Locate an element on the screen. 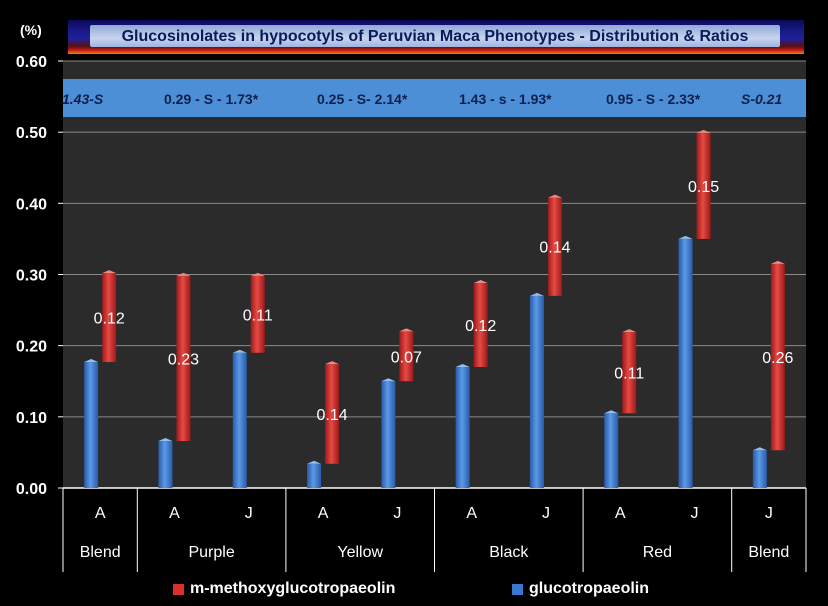 This screenshot has height=606, width=828. ratio-label: 0.25 - S- 2.14* is located at coordinates (362, 99).